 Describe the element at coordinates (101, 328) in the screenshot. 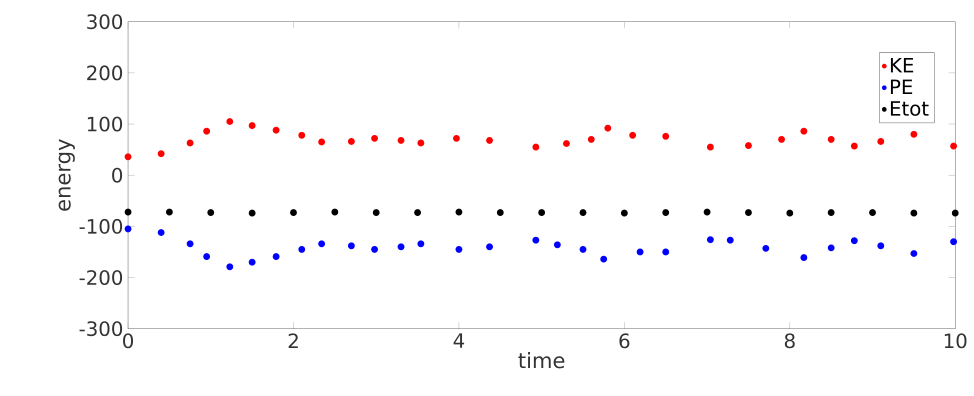

I see `y-tick-label: -300` at that location.